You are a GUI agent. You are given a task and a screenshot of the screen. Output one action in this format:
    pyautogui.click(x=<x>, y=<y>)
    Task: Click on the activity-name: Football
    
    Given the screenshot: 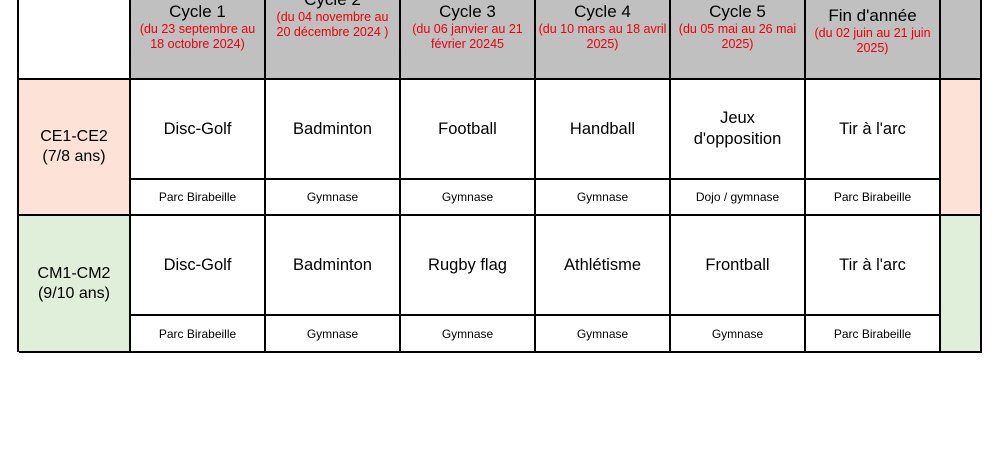 What is the action you would take?
    pyautogui.click(x=467, y=128)
    